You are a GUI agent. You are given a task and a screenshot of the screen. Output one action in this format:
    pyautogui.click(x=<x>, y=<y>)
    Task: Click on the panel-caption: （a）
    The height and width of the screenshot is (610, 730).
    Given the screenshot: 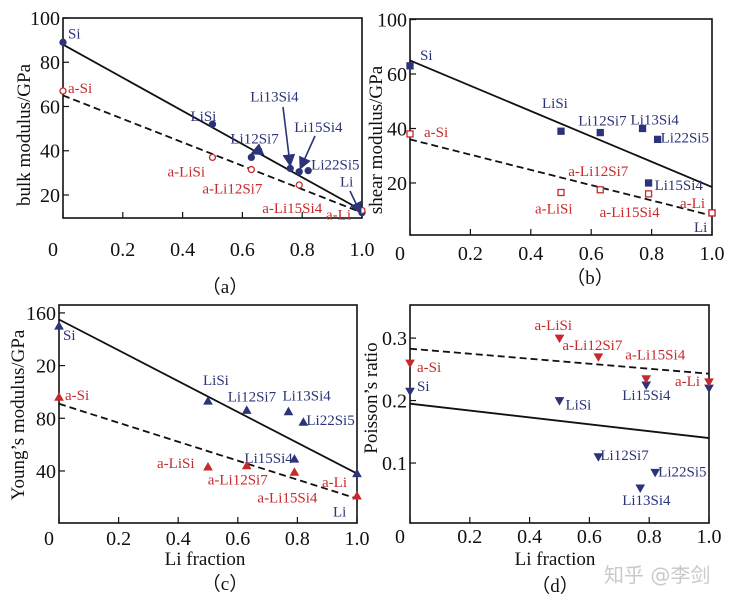 What is the action you would take?
    pyautogui.click(x=225, y=287)
    